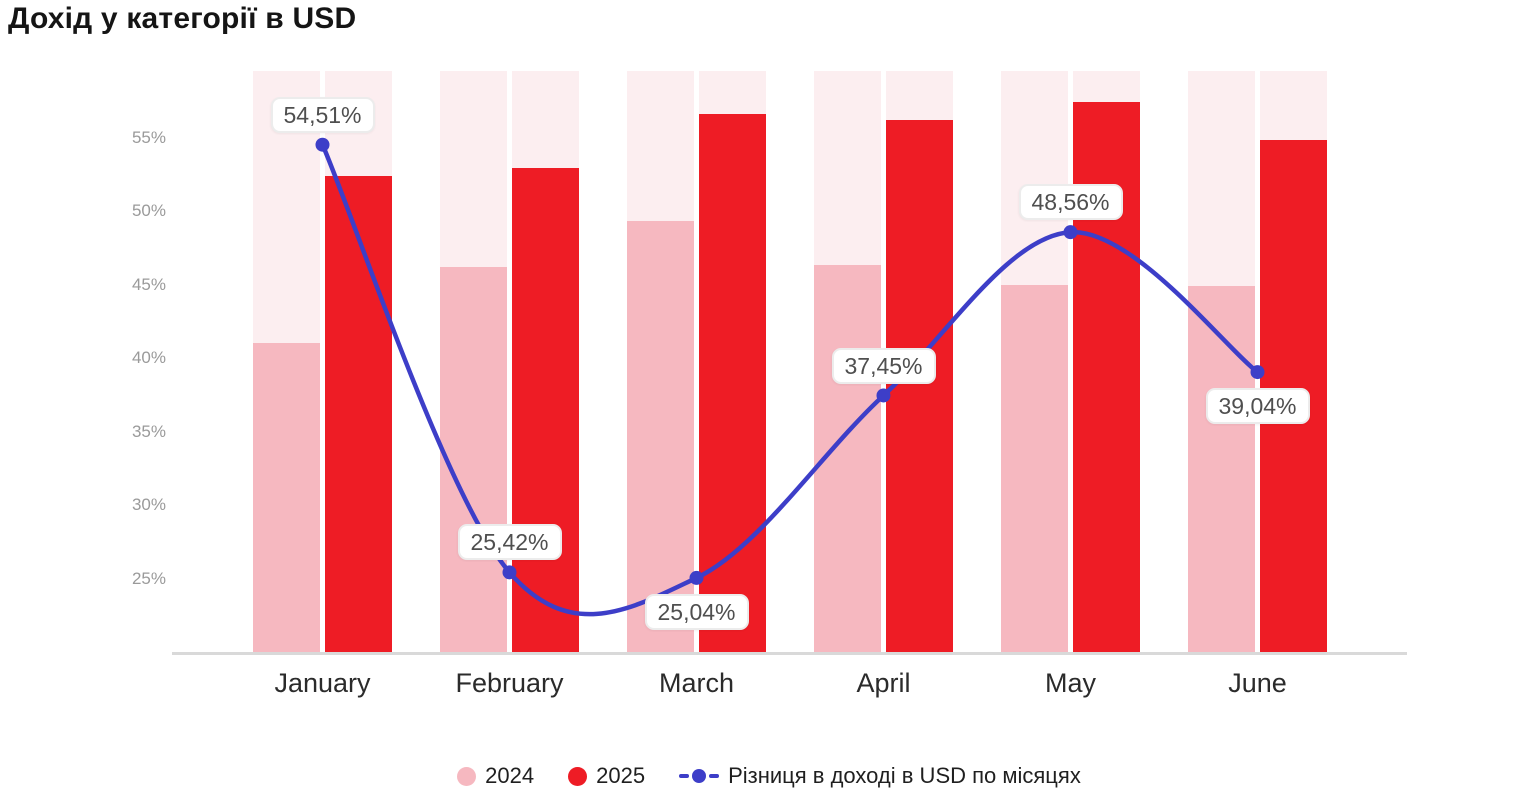  I want to click on y-axis-label-25: 25%, so click(148, 578).